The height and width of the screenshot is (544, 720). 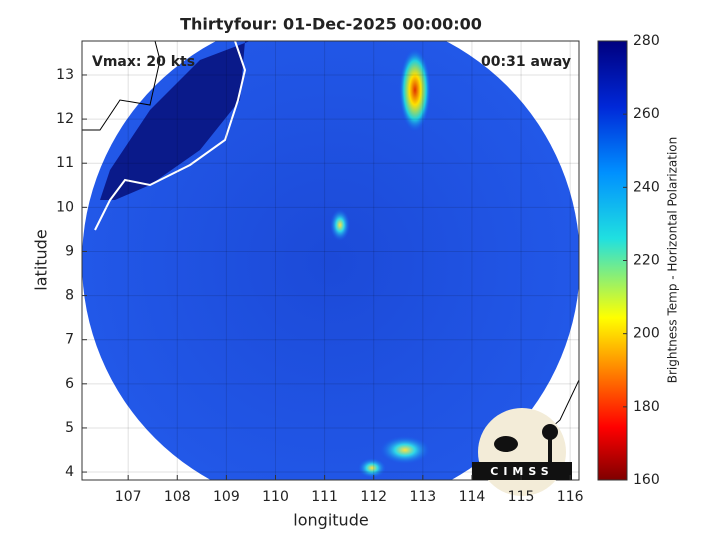 I want to click on logo: CIMSS, so click(x=522, y=452).